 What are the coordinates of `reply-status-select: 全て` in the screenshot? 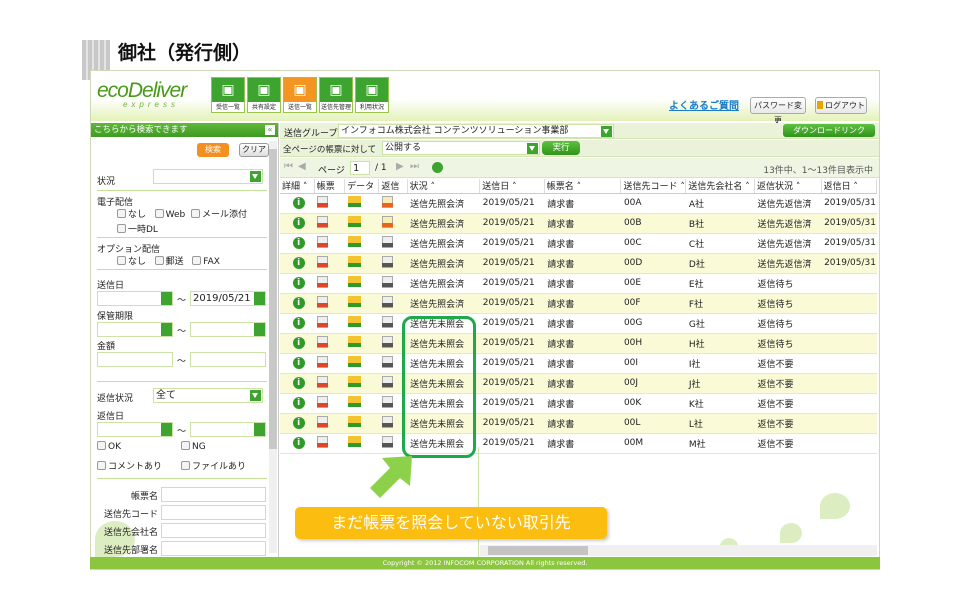 It's located at (208, 395).